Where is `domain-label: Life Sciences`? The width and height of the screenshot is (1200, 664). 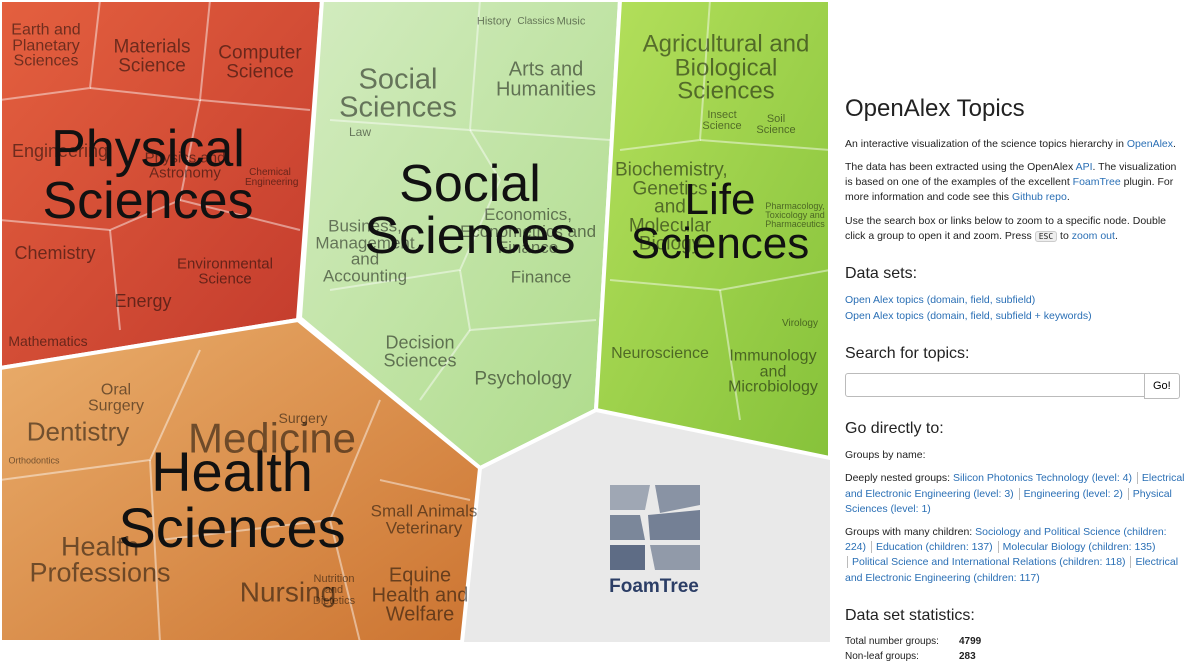
domain-label: Life Sciences is located at coordinates (720, 221).